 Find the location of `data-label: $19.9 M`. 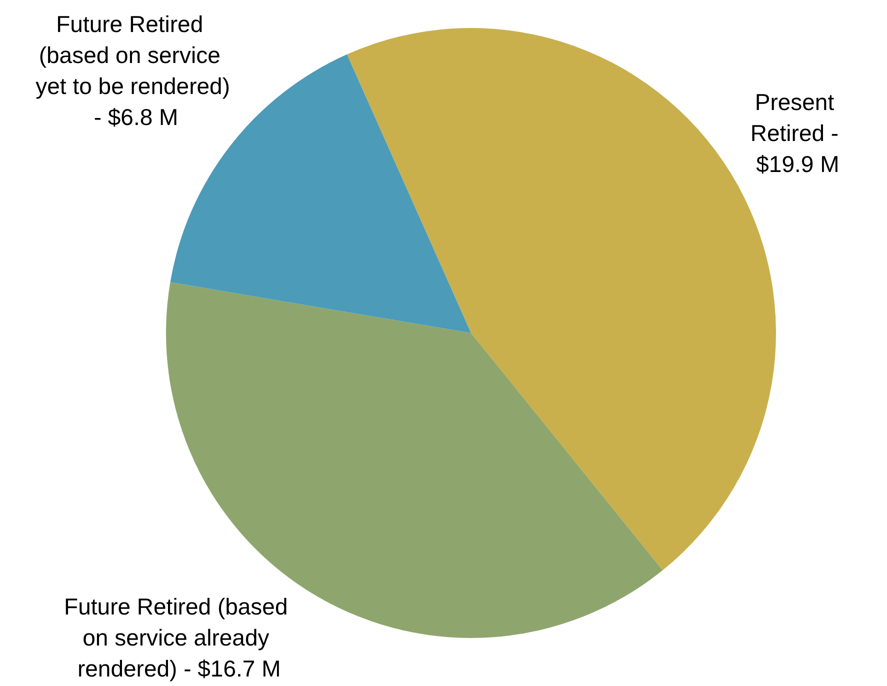

data-label: $19.9 M is located at coordinates (798, 164).